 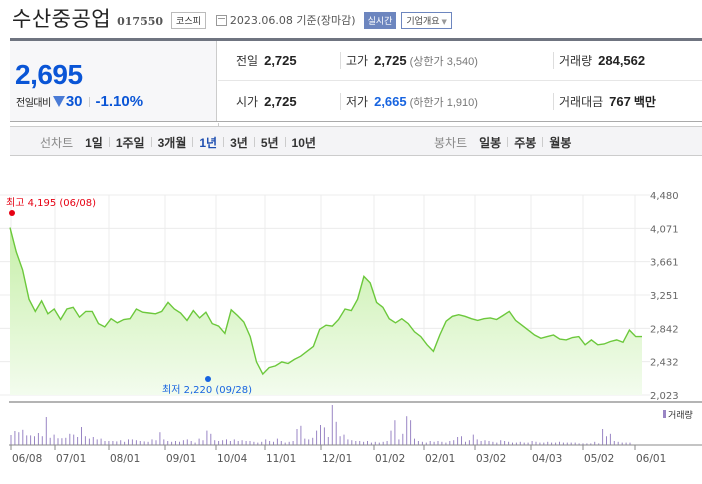 I want to click on x-tick-label: 11/01, so click(x=281, y=459).